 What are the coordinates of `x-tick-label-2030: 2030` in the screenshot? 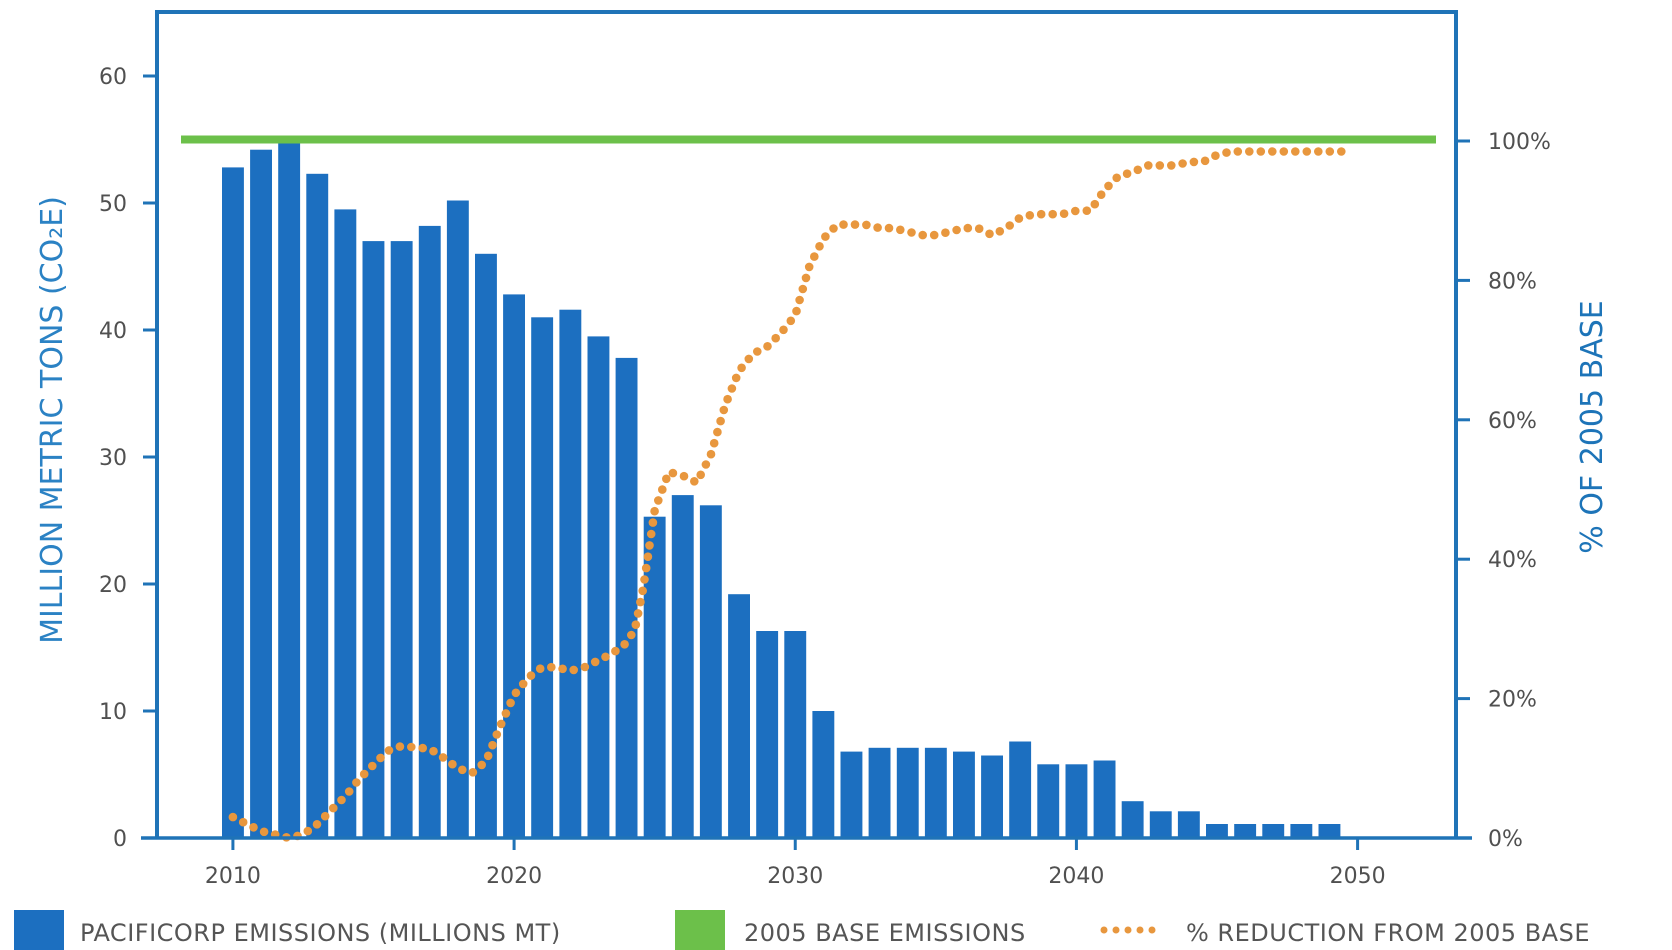 It's located at (795, 876).